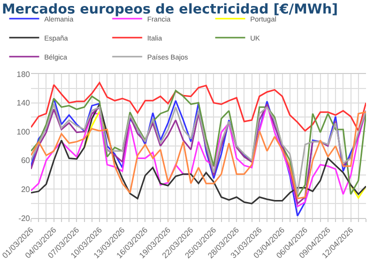 The image size is (370, 270). Describe the element at coordinates (23, 131) in the screenshot. I see `y-tick-label: 100` at that location.